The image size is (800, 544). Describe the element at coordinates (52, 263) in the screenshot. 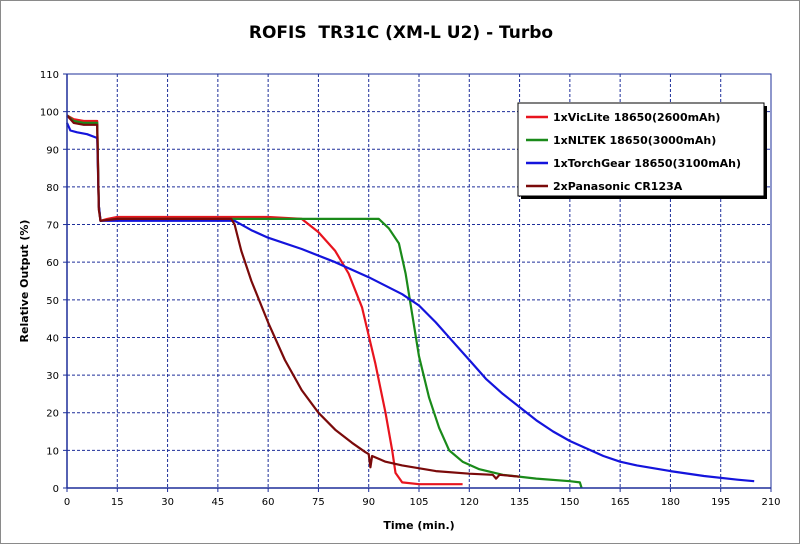

I see `y-tick-label-6: 60` at that location.